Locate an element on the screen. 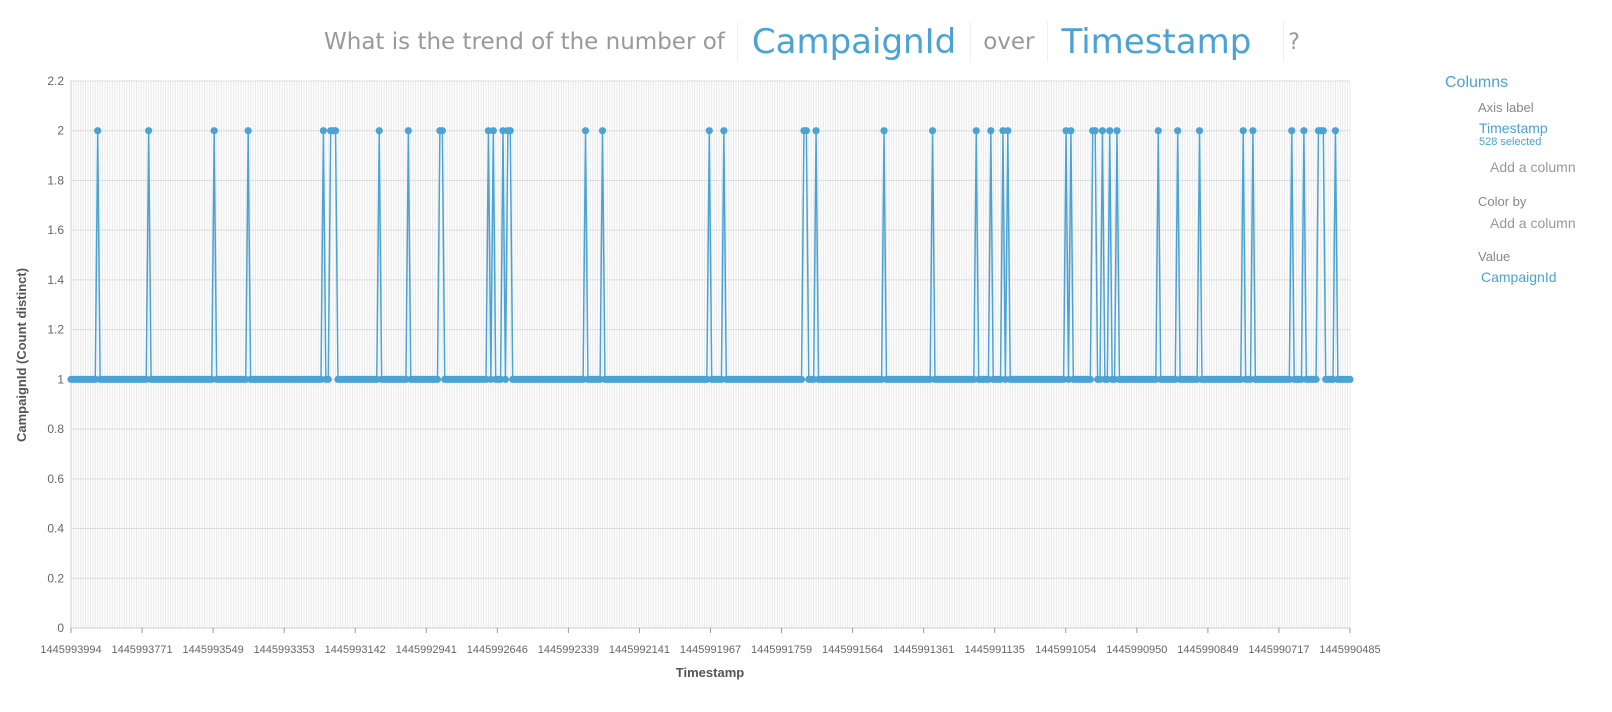  x-tick-label: 1445991967 is located at coordinates (710, 650).